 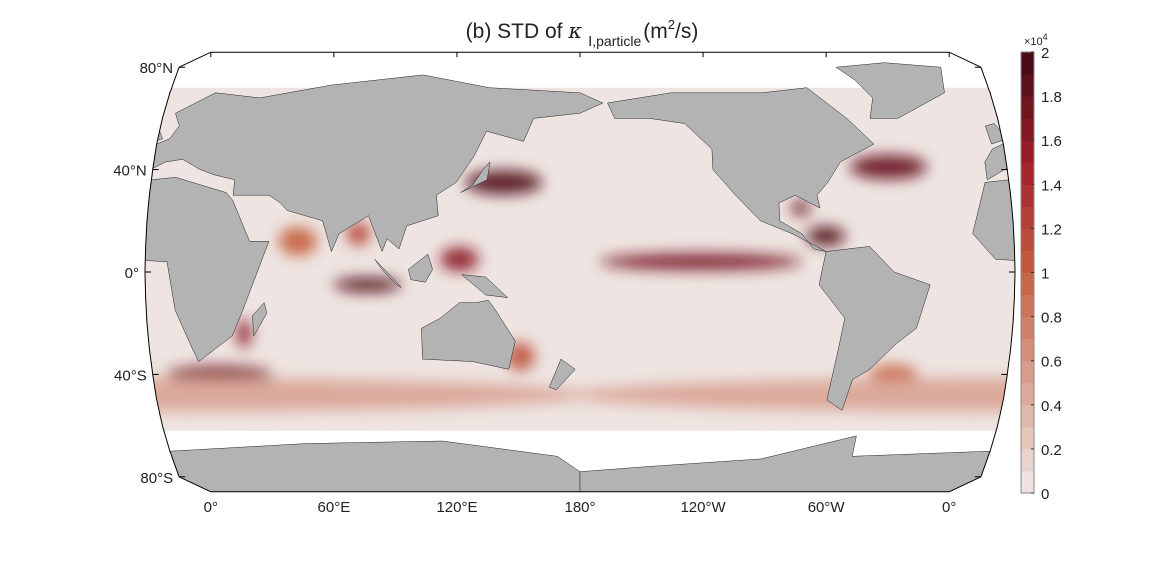 What do you see at coordinates (468, 334) in the screenshot?
I see `land-australia` at bounding box center [468, 334].